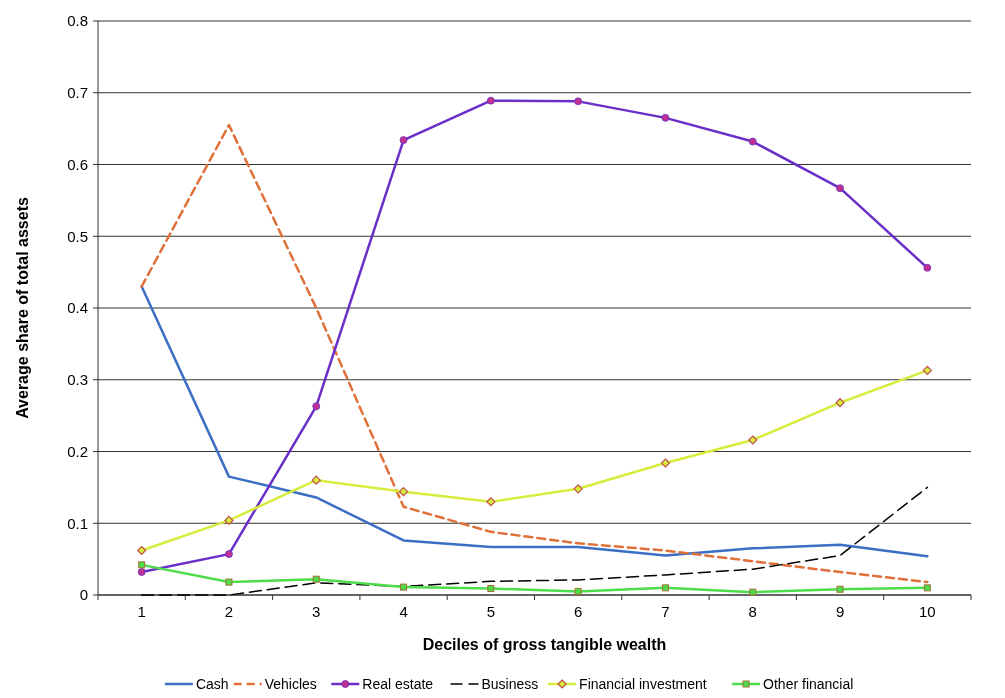 The image size is (1005, 698). I want to click on legend-label: Other financial, so click(808, 683).